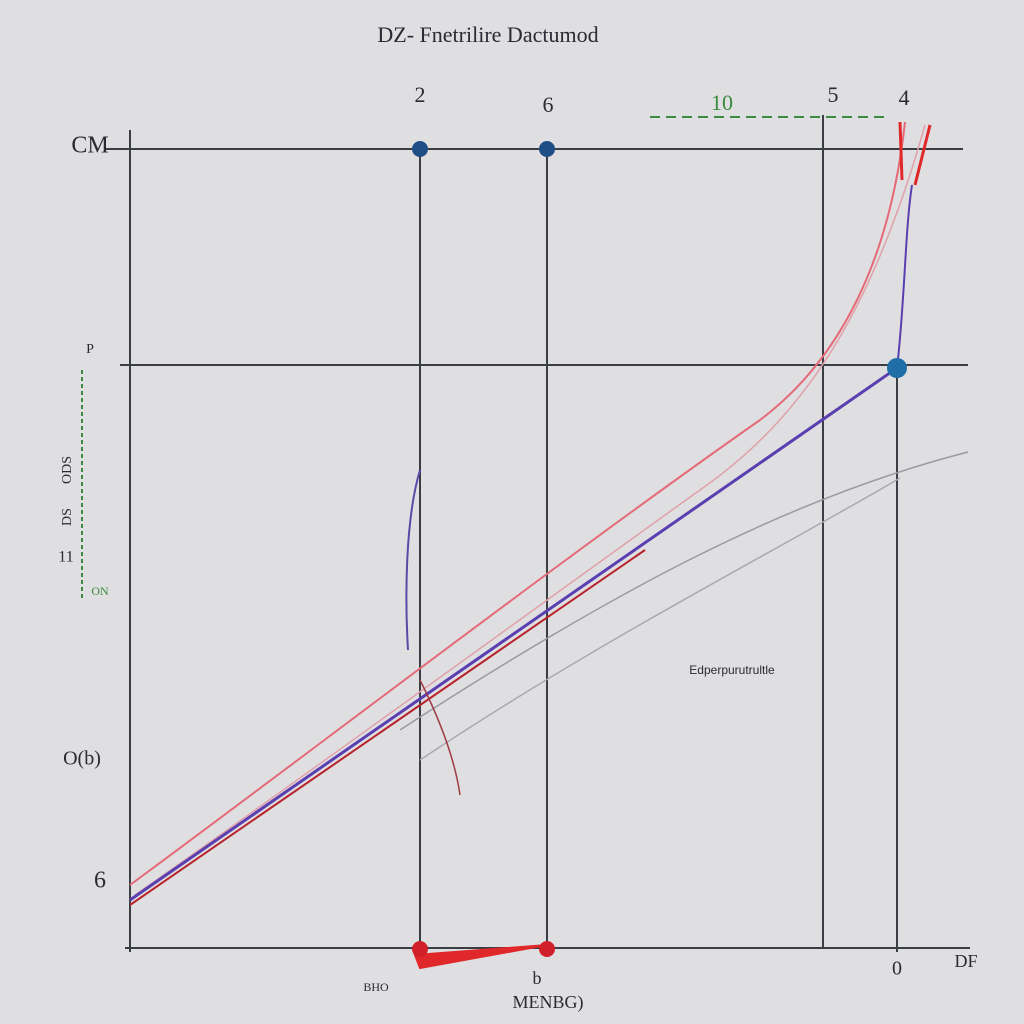 The width and height of the screenshot is (1024, 1024). What do you see at coordinates (67, 470) in the screenshot?
I see `left-label: ODS` at bounding box center [67, 470].